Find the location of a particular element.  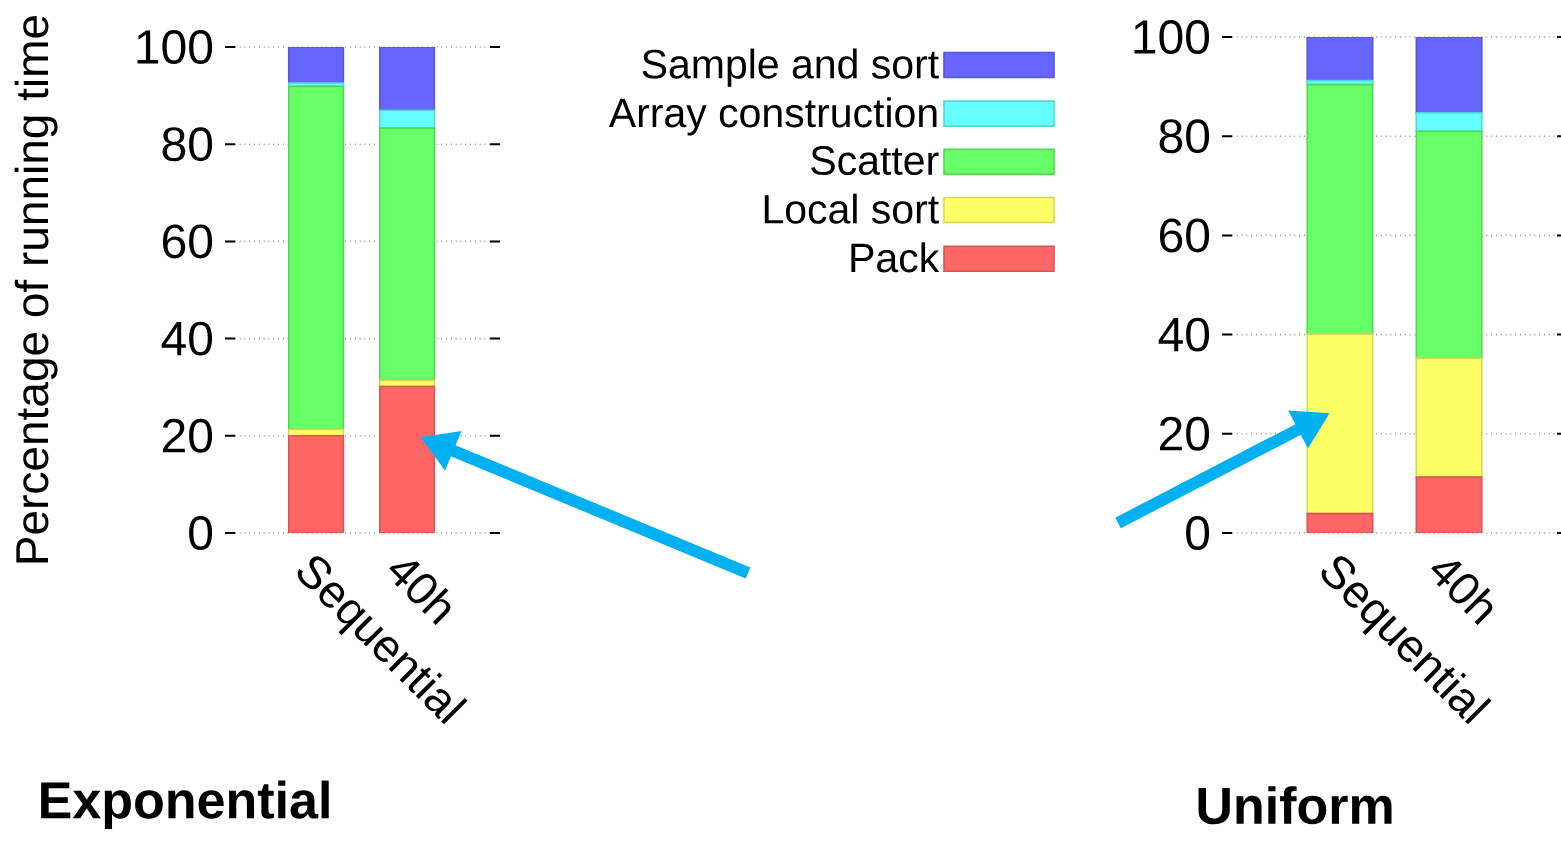

text: Uniform is located at coordinates (1295, 805).